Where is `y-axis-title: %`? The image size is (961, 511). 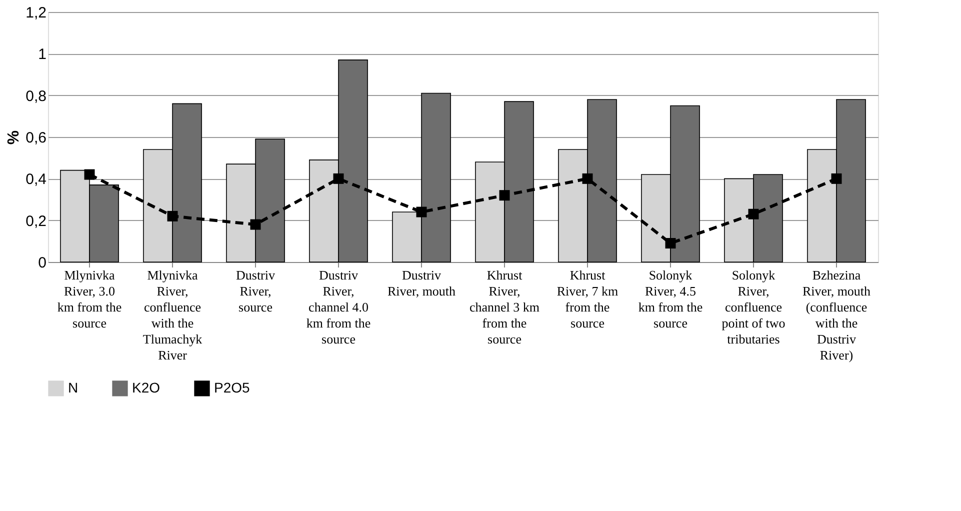
y-axis-title: % is located at coordinates (14, 137).